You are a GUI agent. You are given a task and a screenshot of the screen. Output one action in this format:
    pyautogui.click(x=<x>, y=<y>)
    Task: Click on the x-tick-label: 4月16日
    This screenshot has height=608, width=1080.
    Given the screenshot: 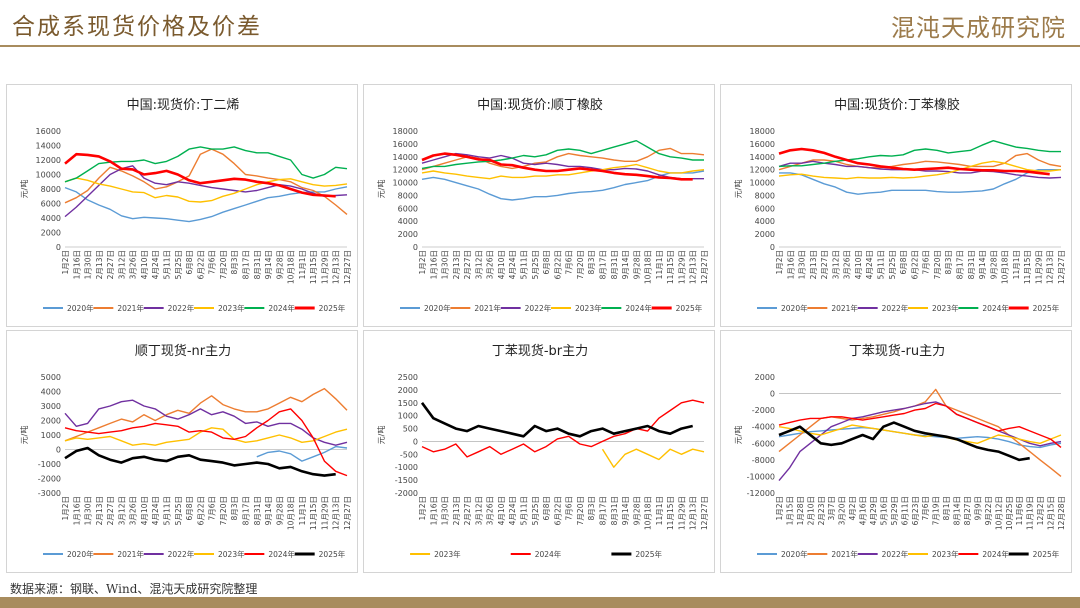 What is the action you would take?
    pyautogui.click(x=863, y=510)
    